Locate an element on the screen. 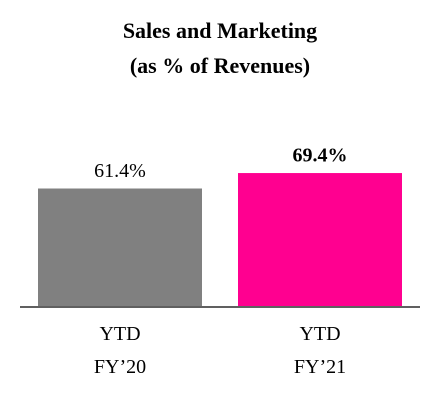  value-label: 61.4% is located at coordinates (120, 171).